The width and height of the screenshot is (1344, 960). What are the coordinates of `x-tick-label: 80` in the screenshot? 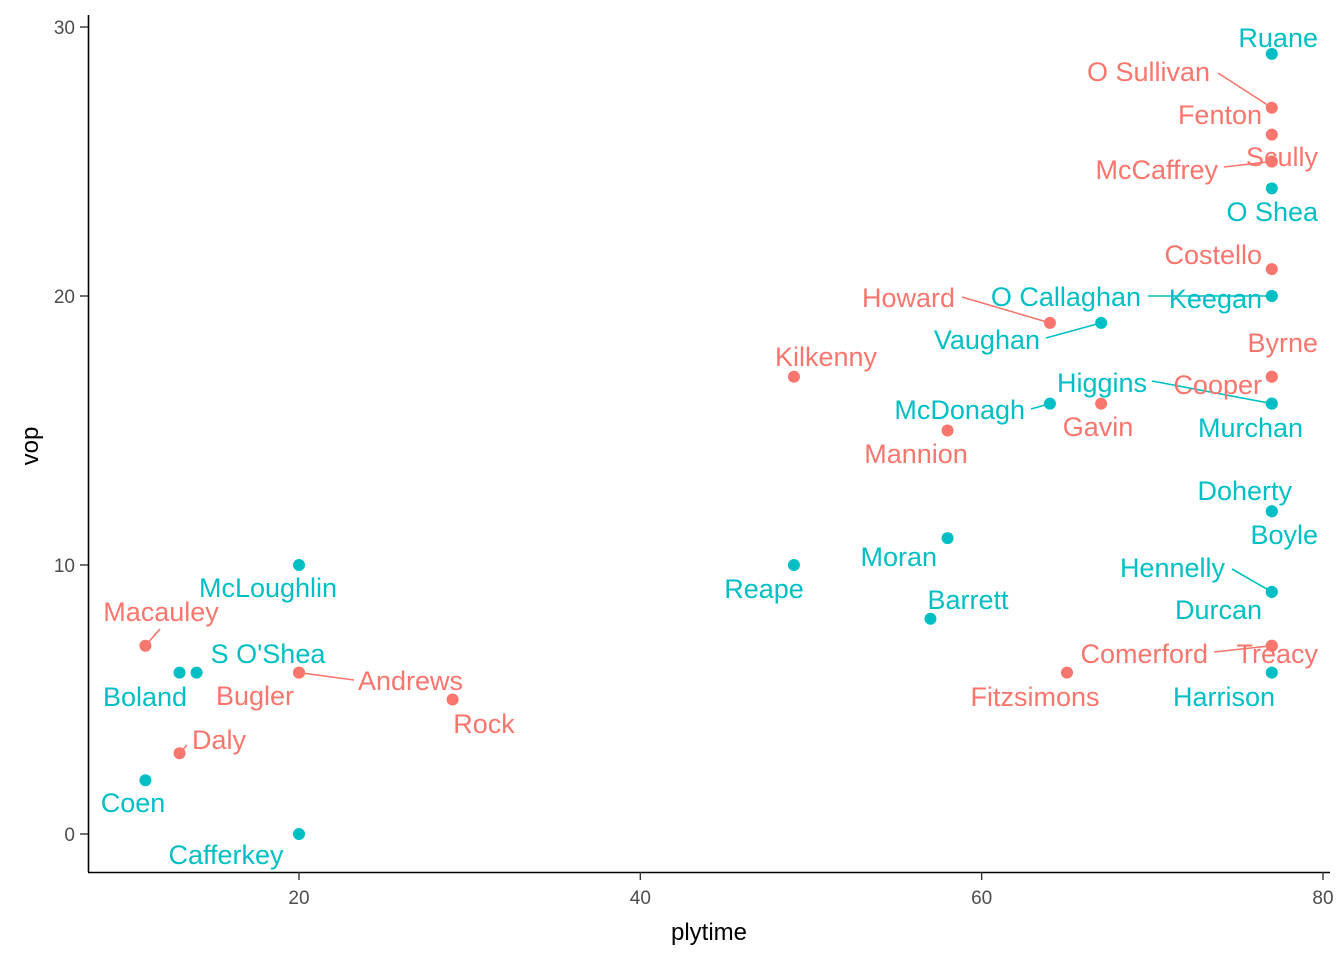 It's located at (1322, 898).